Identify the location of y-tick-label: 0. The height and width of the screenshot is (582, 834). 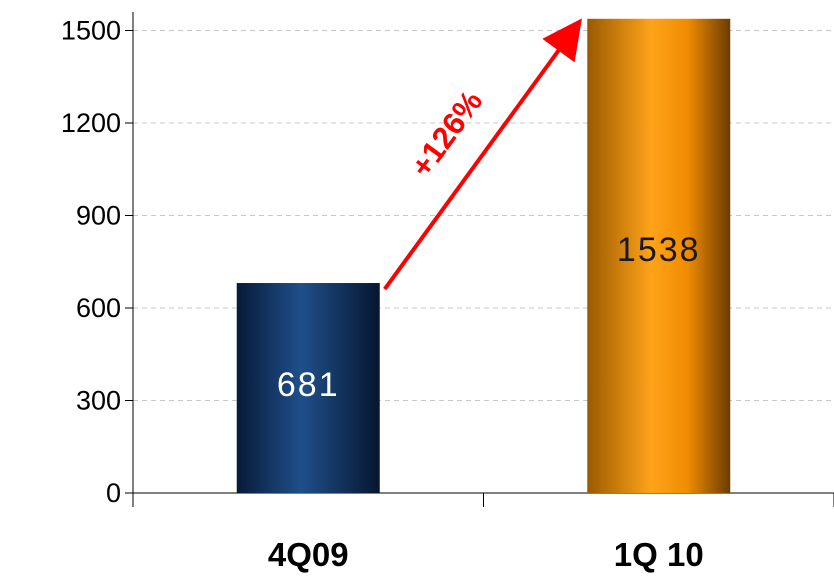
(113, 493).